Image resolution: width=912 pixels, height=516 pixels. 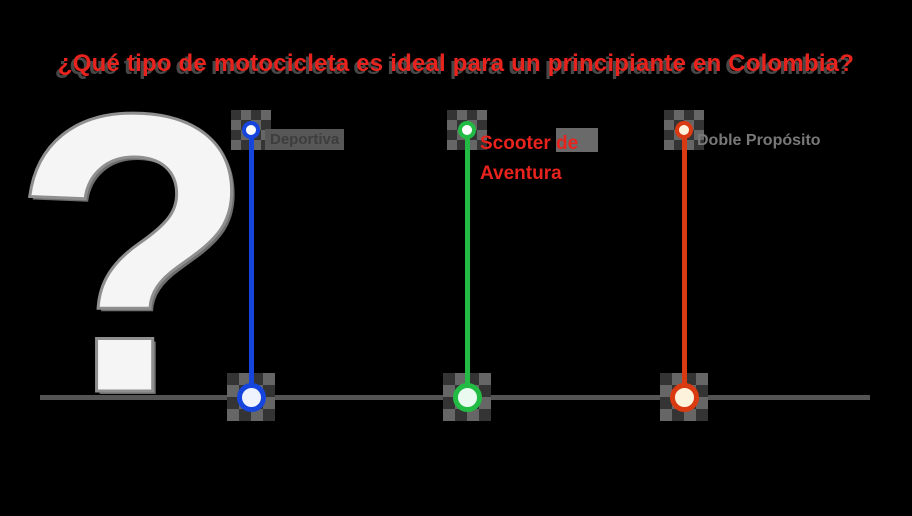 I want to click on item-label-scooter-aventura: Scooter de Aventura, so click(x=529, y=158).